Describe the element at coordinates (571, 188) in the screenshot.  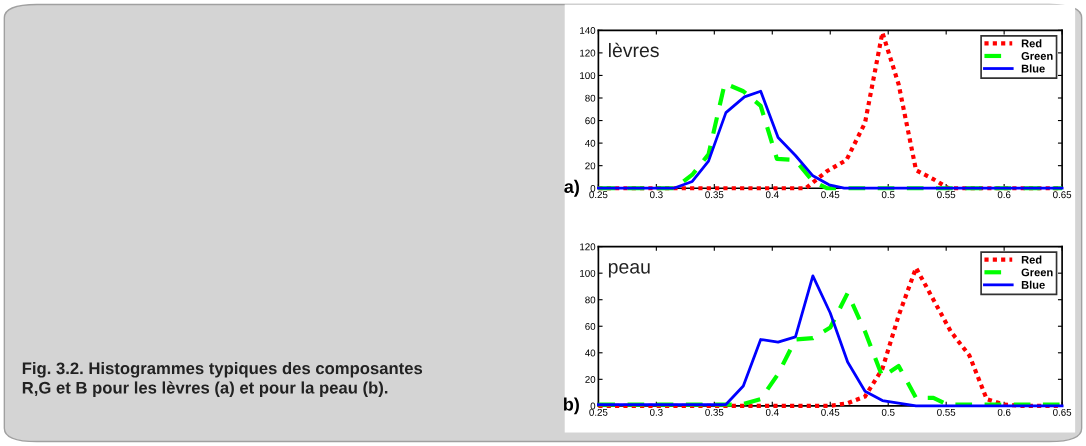
I see `text: a)` at that location.